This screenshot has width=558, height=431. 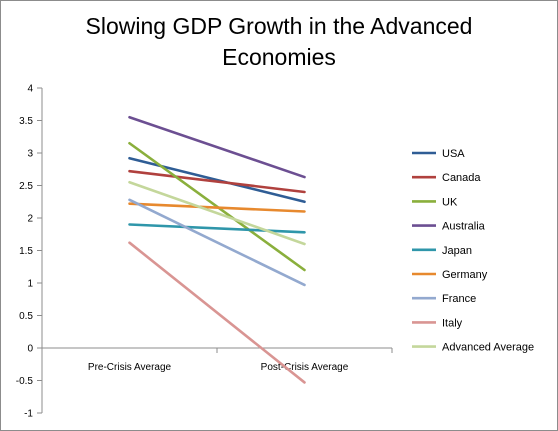 I want to click on legend-label: Advanced Average, so click(x=488, y=348).